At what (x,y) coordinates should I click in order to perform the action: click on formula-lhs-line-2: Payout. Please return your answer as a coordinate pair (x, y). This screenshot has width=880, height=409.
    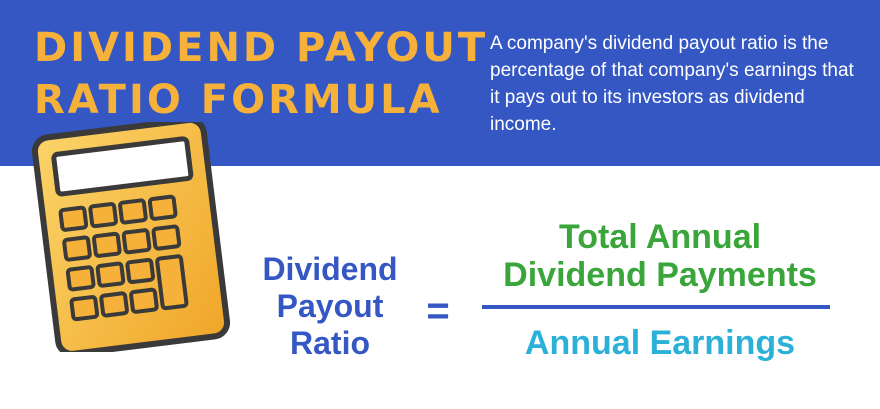
    Looking at the image, I should click on (330, 306).